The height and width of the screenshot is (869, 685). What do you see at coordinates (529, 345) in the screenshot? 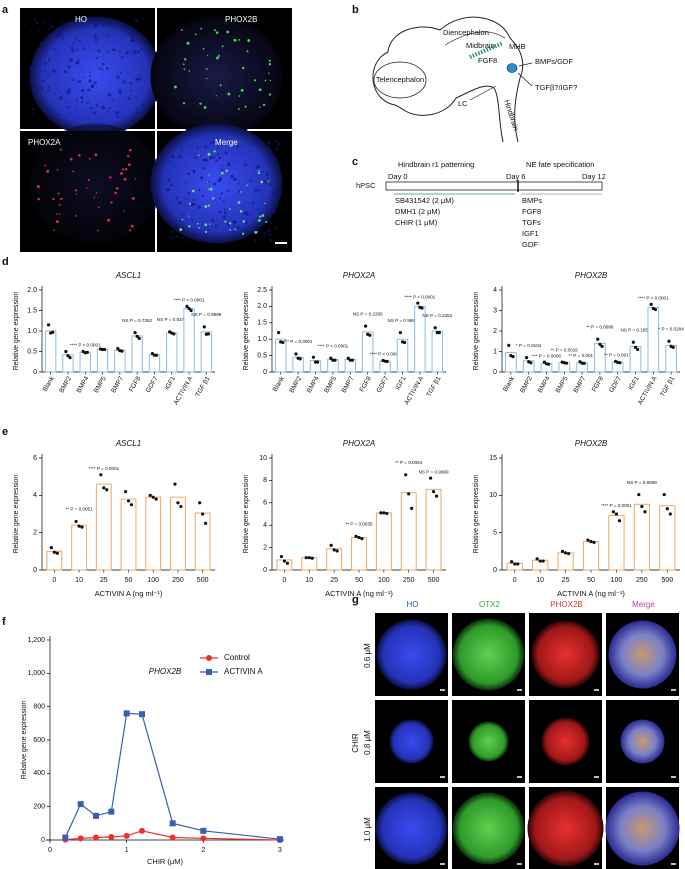
I see `significance-note: * P = 0.0104` at bounding box center [529, 345].